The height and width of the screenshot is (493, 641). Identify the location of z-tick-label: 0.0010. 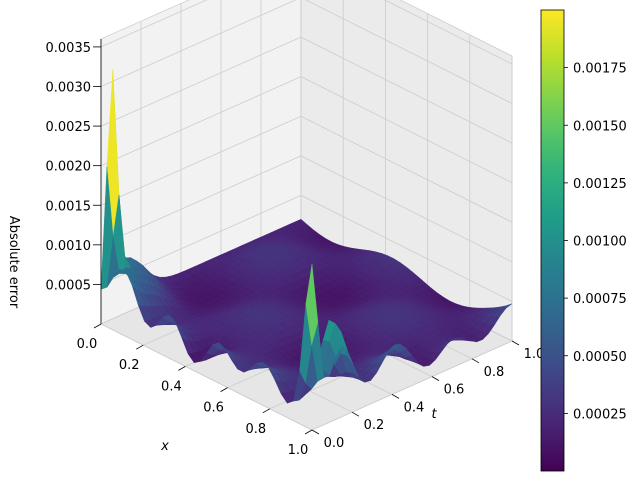
(69, 246).